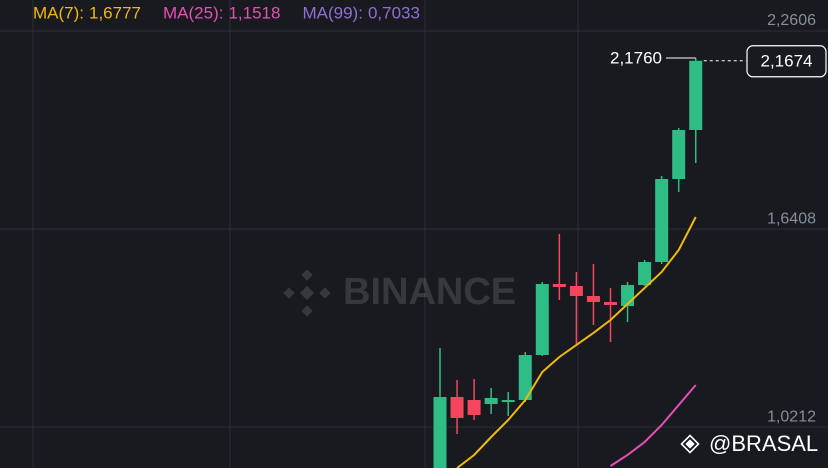 The height and width of the screenshot is (468, 828). I want to click on y-tick-label: 1,6408, so click(791, 218).